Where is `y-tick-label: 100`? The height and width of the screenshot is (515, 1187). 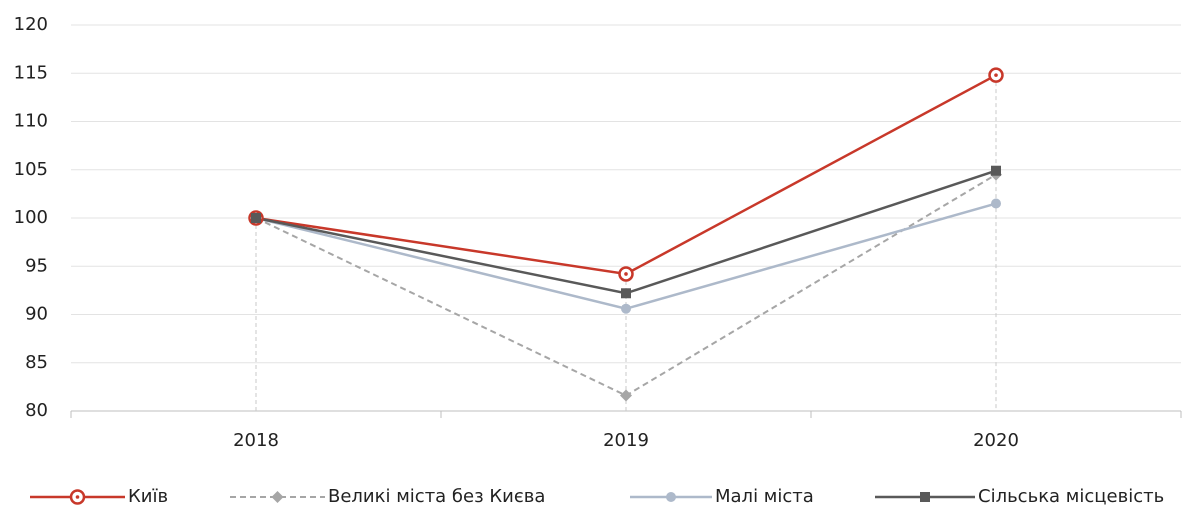
y-tick-label: 100 is located at coordinates (31, 217).